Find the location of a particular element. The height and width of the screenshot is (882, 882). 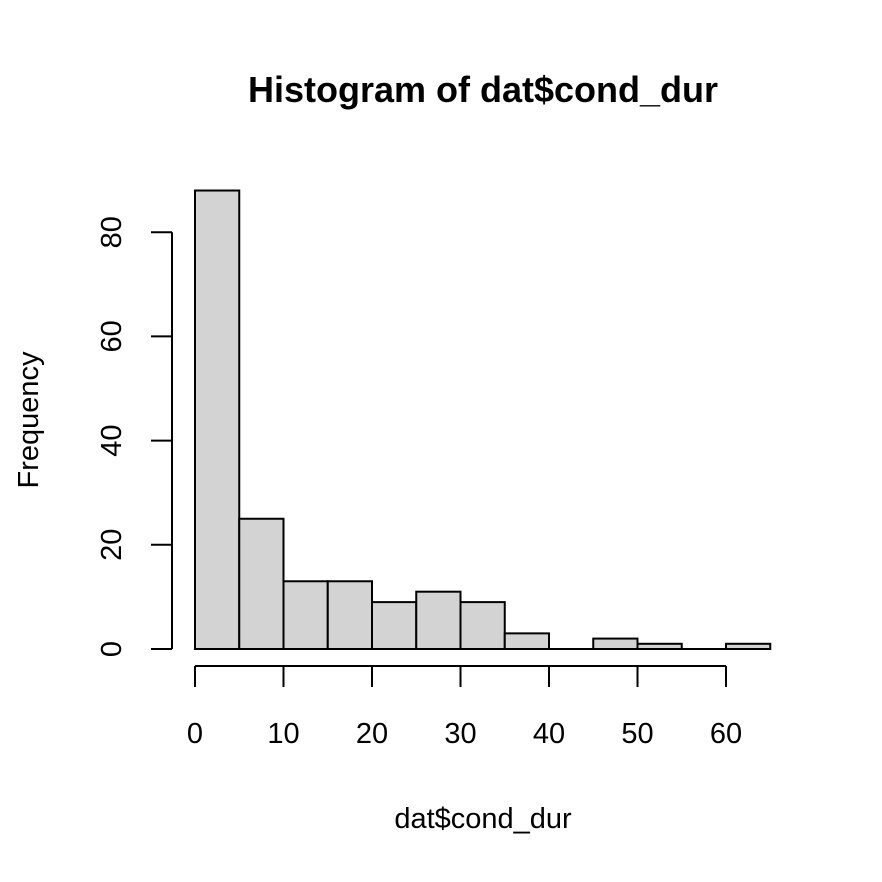

y-tick-label: 0 is located at coordinates (112, 649).